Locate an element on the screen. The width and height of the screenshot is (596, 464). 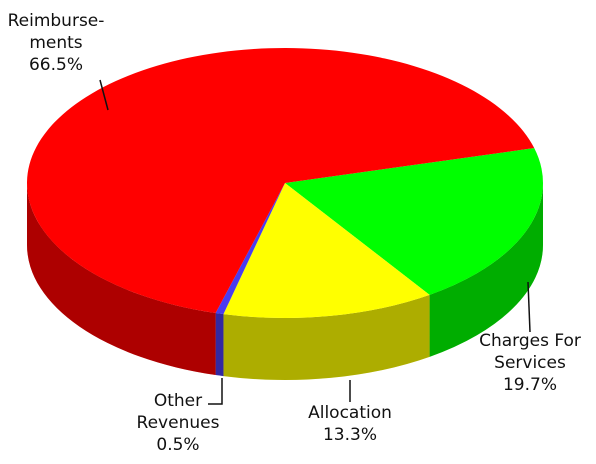
slice-label: Reimburse­ments 66.5% is located at coordinates (56, 43).